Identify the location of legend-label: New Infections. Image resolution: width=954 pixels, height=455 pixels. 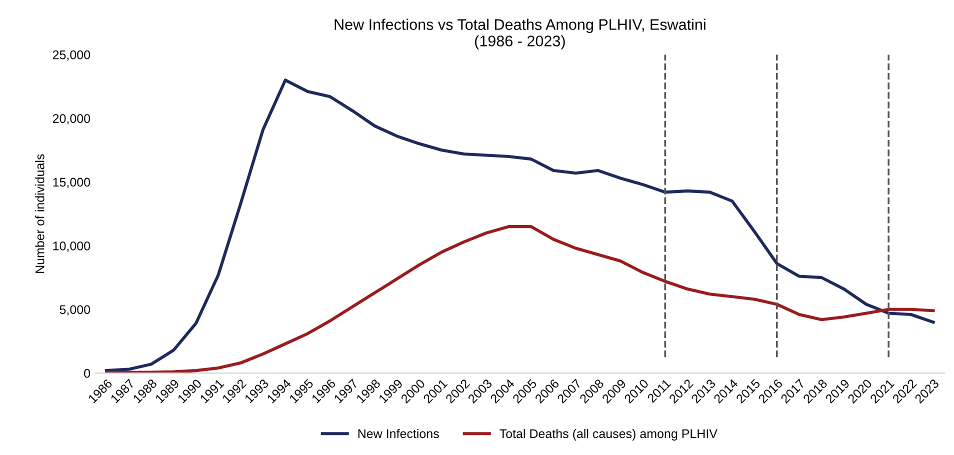
(398, 433).